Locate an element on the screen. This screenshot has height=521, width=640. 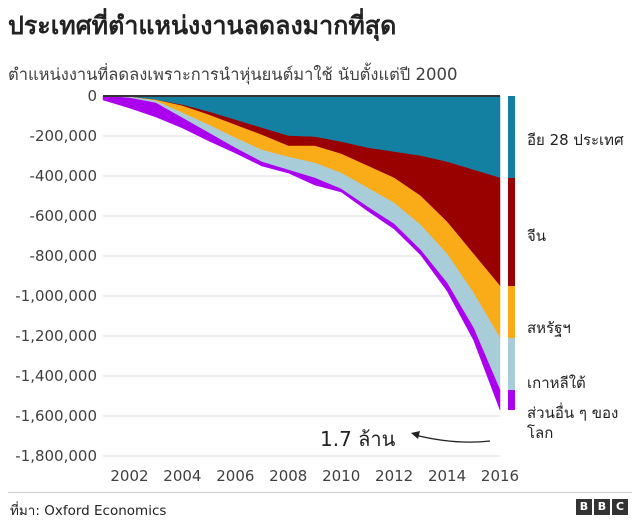
y-tick-label: -1,000,000 is located at coordinates (56, 296).